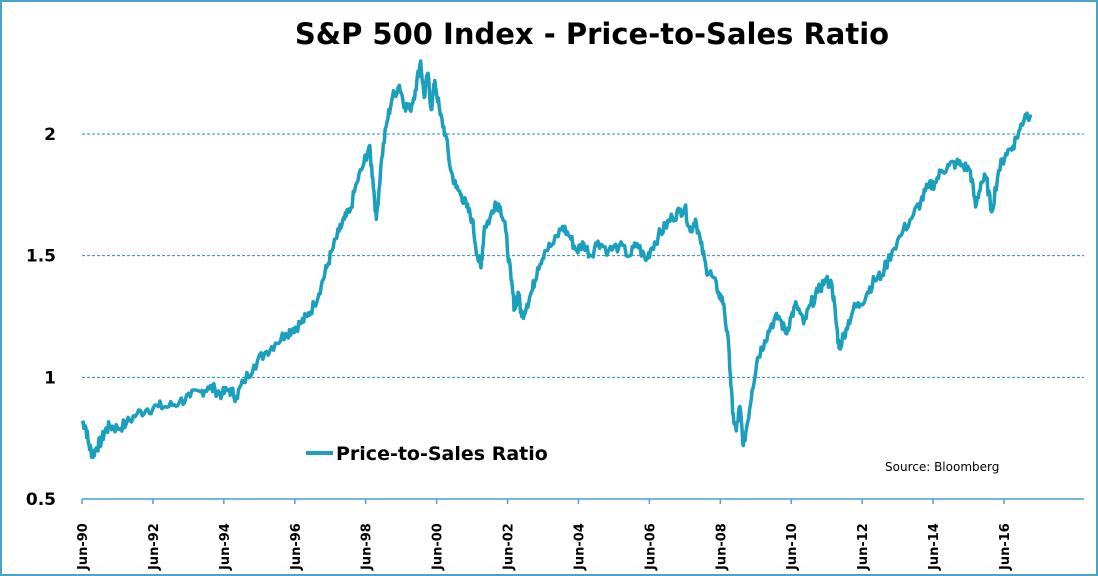 Image resolution: width=1098 pixels, height=576 pixels. What do you see at coordinates (296, 547) in the screenshot?
I see `x-tick-label: Jun-96` at bounding box center [296, 547].